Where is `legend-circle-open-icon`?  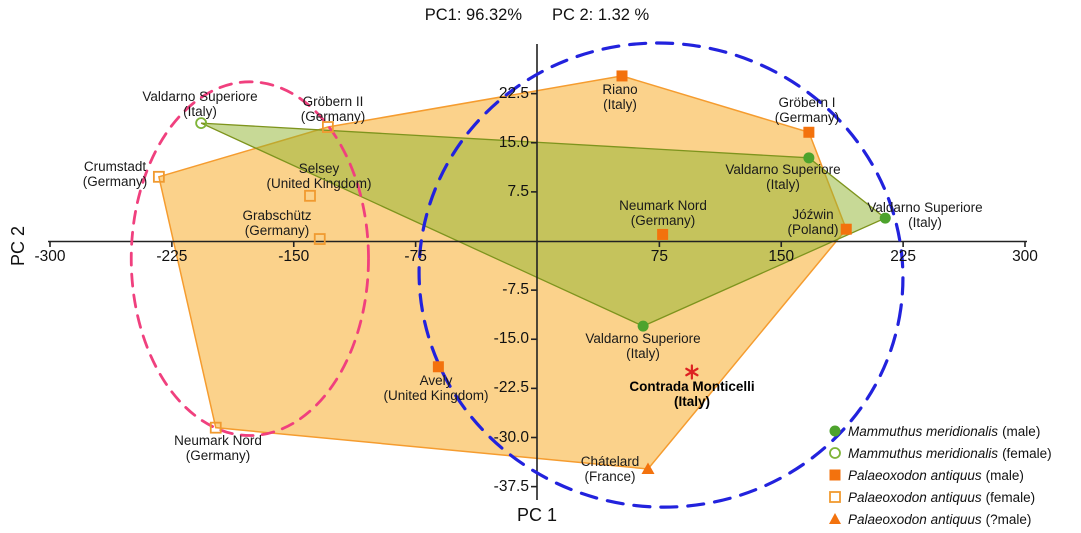
legend-circle-open-icon is located at coordinates (835, 453).